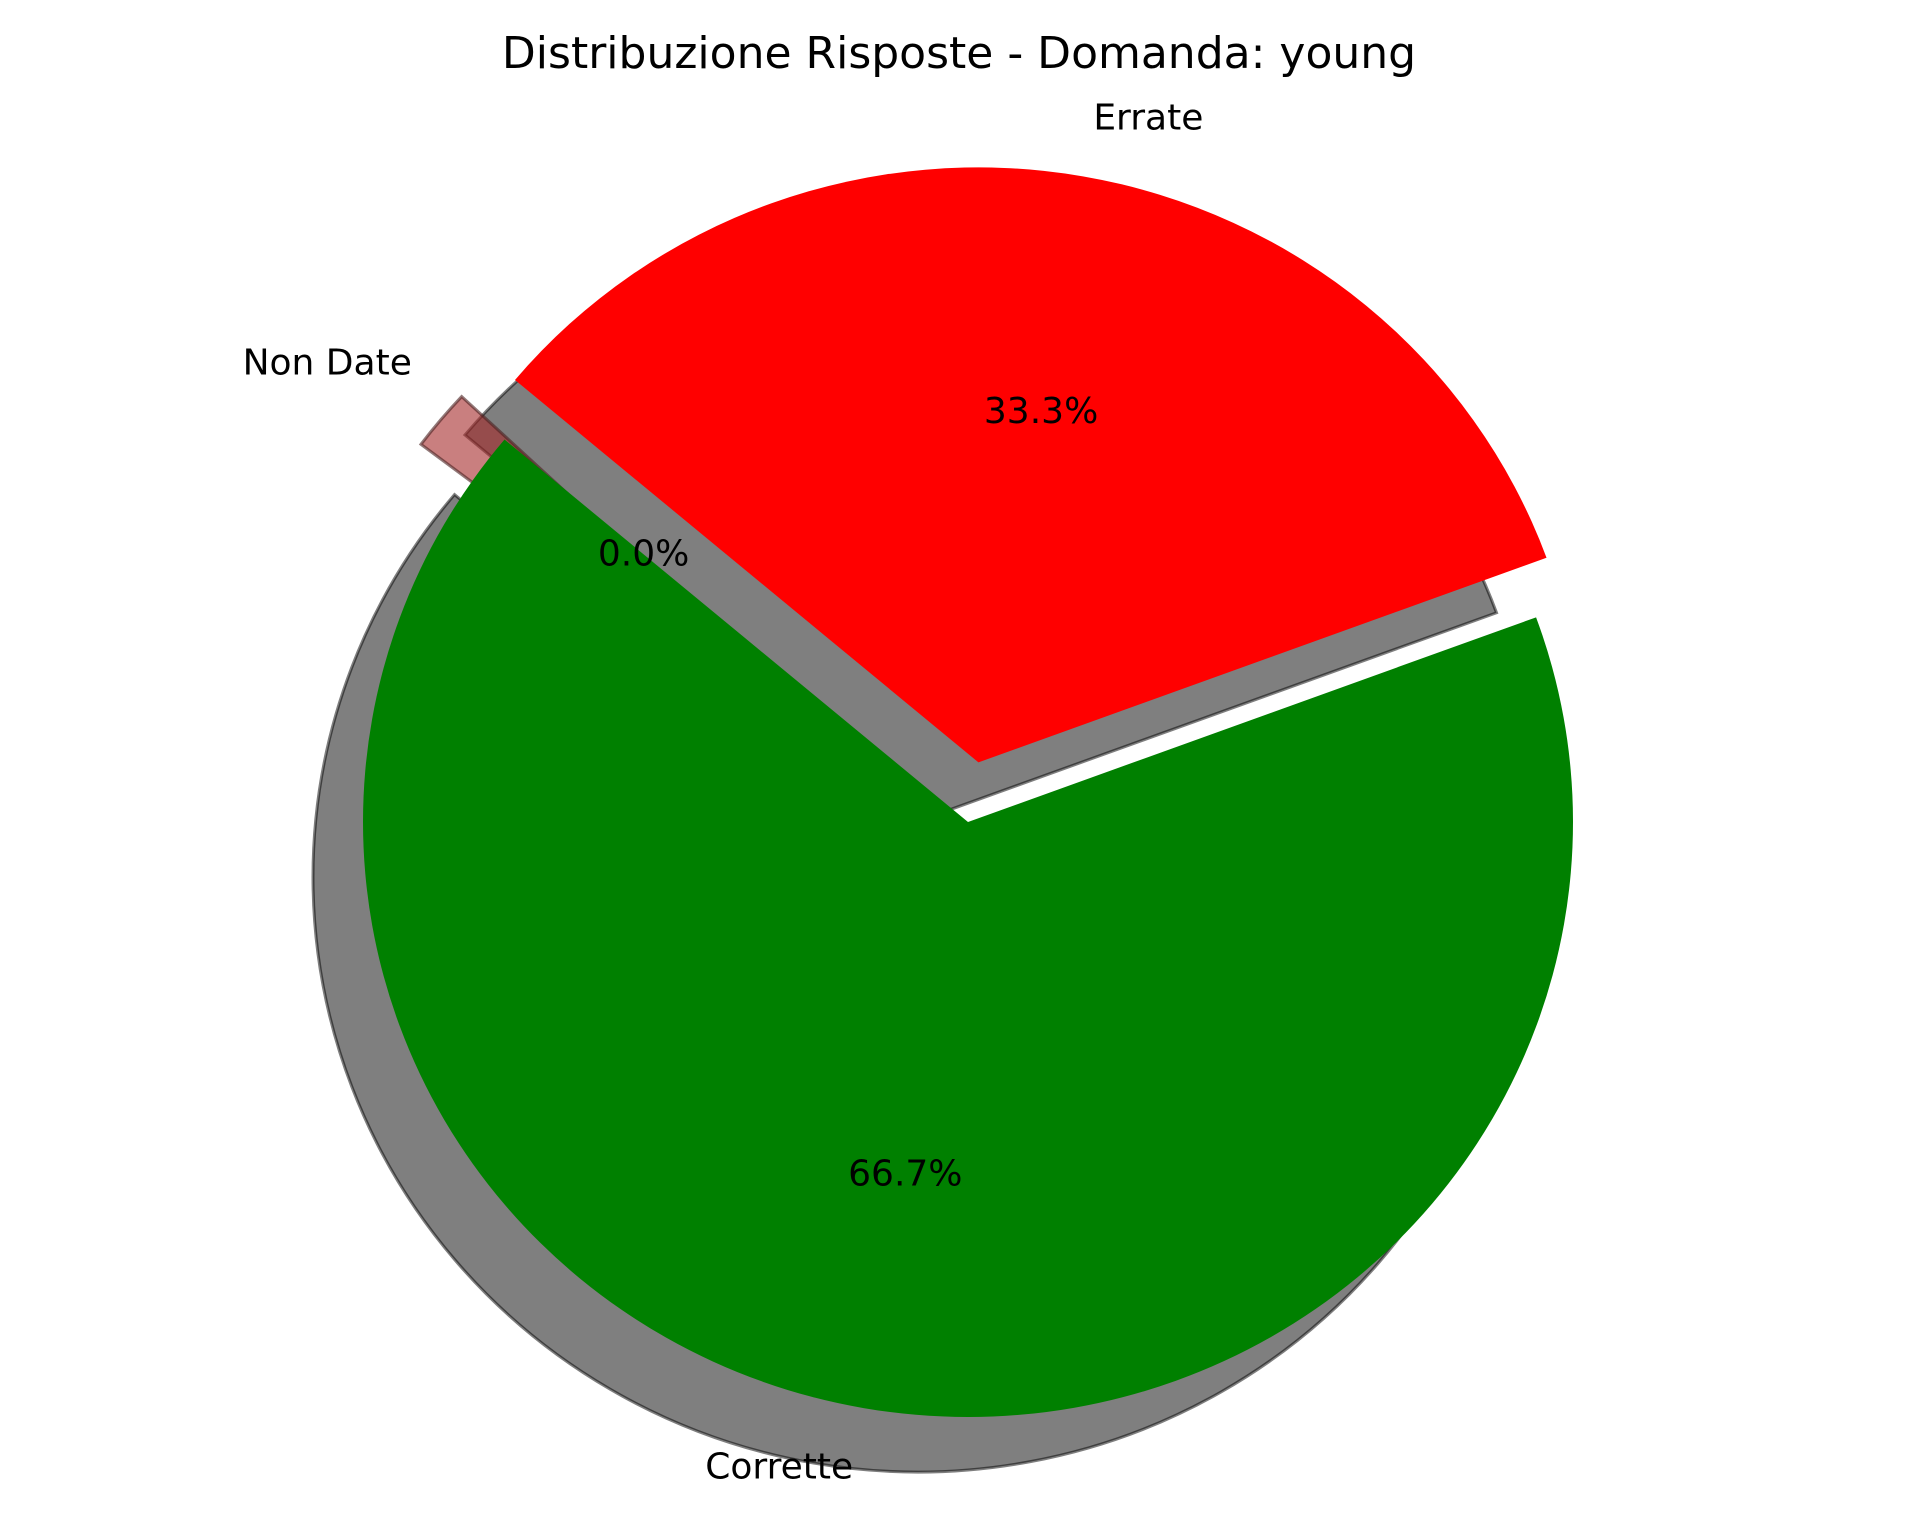  What do you see at coordinates (643, 554) in the screenshot?
I see `pct-label-non-date: 0.0%` at bounding box center [643, 554].